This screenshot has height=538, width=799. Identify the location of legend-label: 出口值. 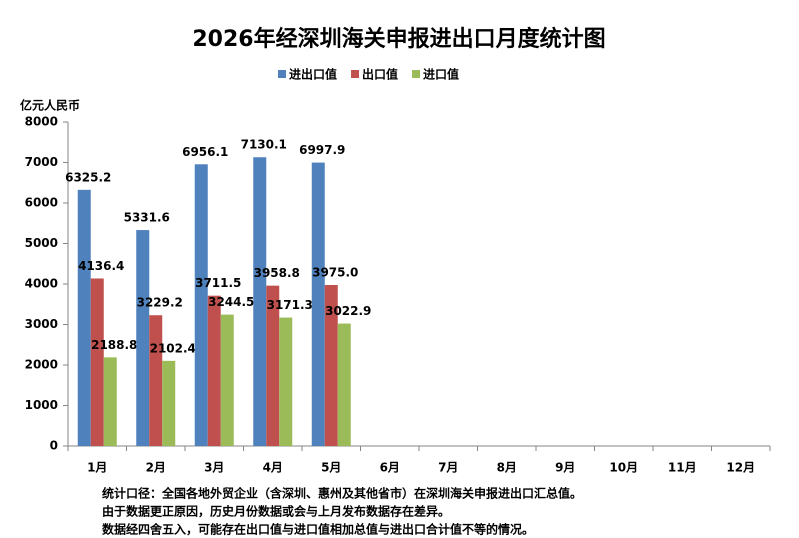
(380, 74).